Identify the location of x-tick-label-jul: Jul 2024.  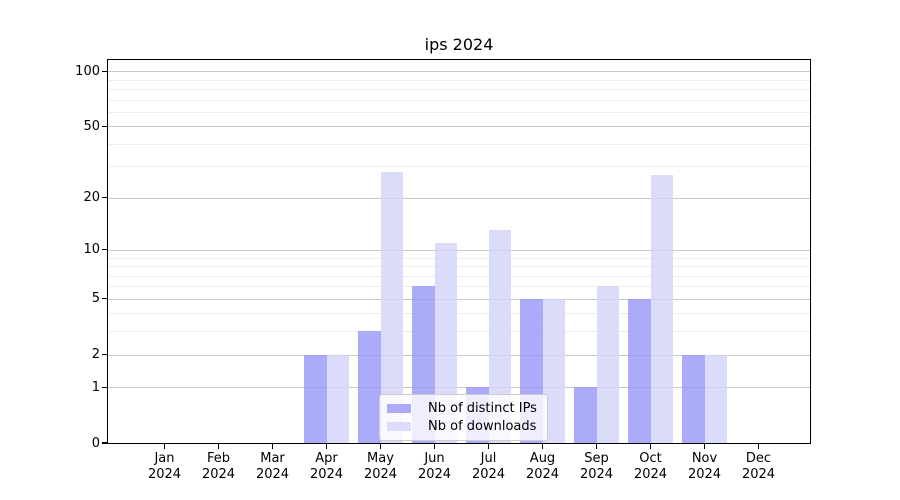
(489, 467).